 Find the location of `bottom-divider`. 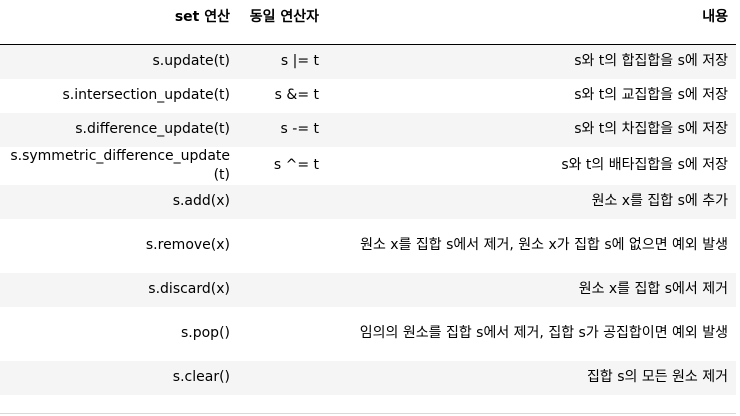

bottom-divider is located at coordinates (368, 413).